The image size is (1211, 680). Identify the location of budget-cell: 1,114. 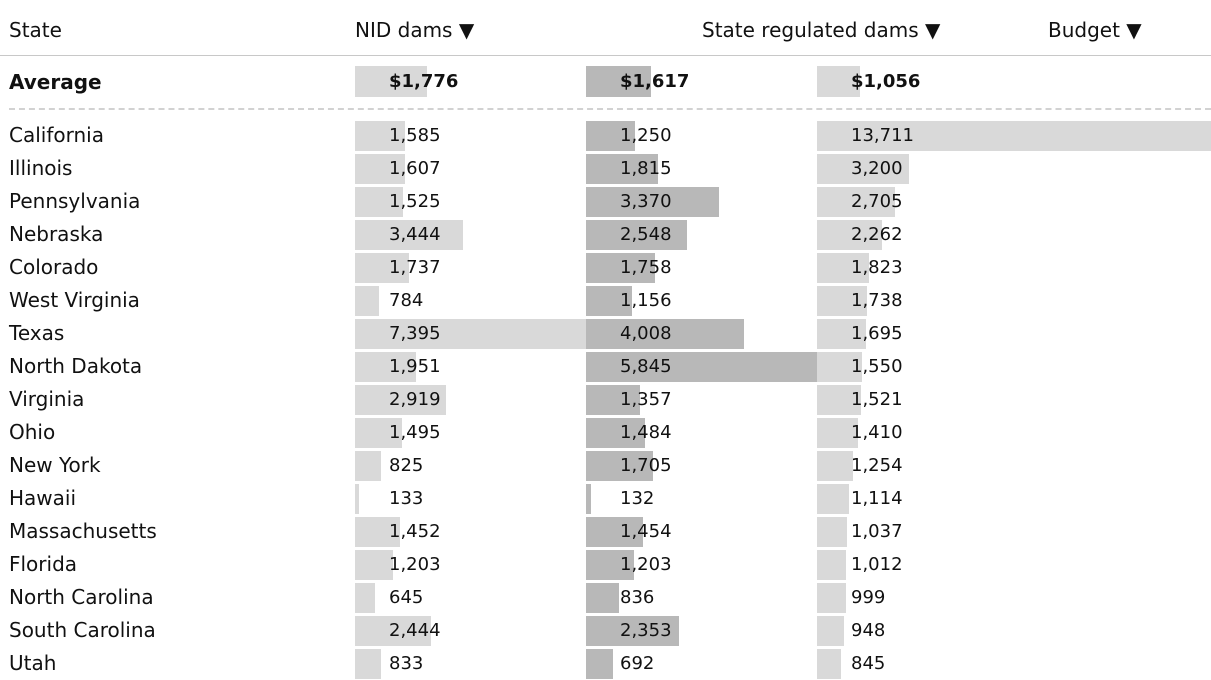
(1014, 499).